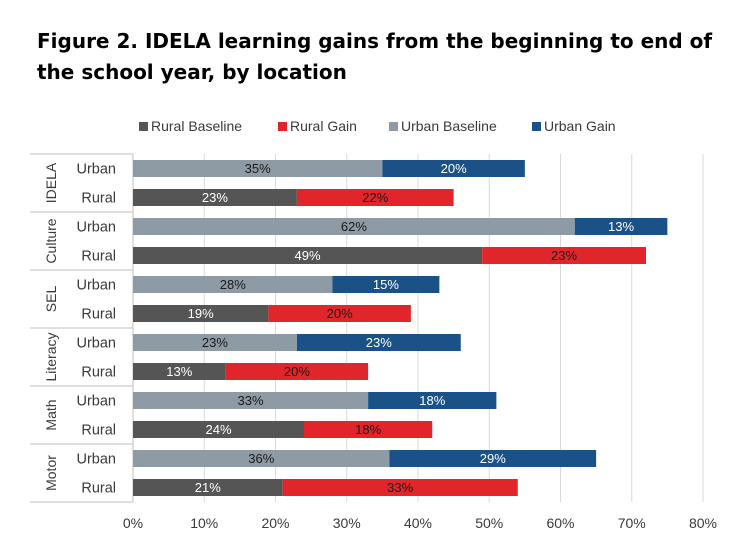  I want to click on data-label-gain-literacy-urban: 23%, so click(379, 342).